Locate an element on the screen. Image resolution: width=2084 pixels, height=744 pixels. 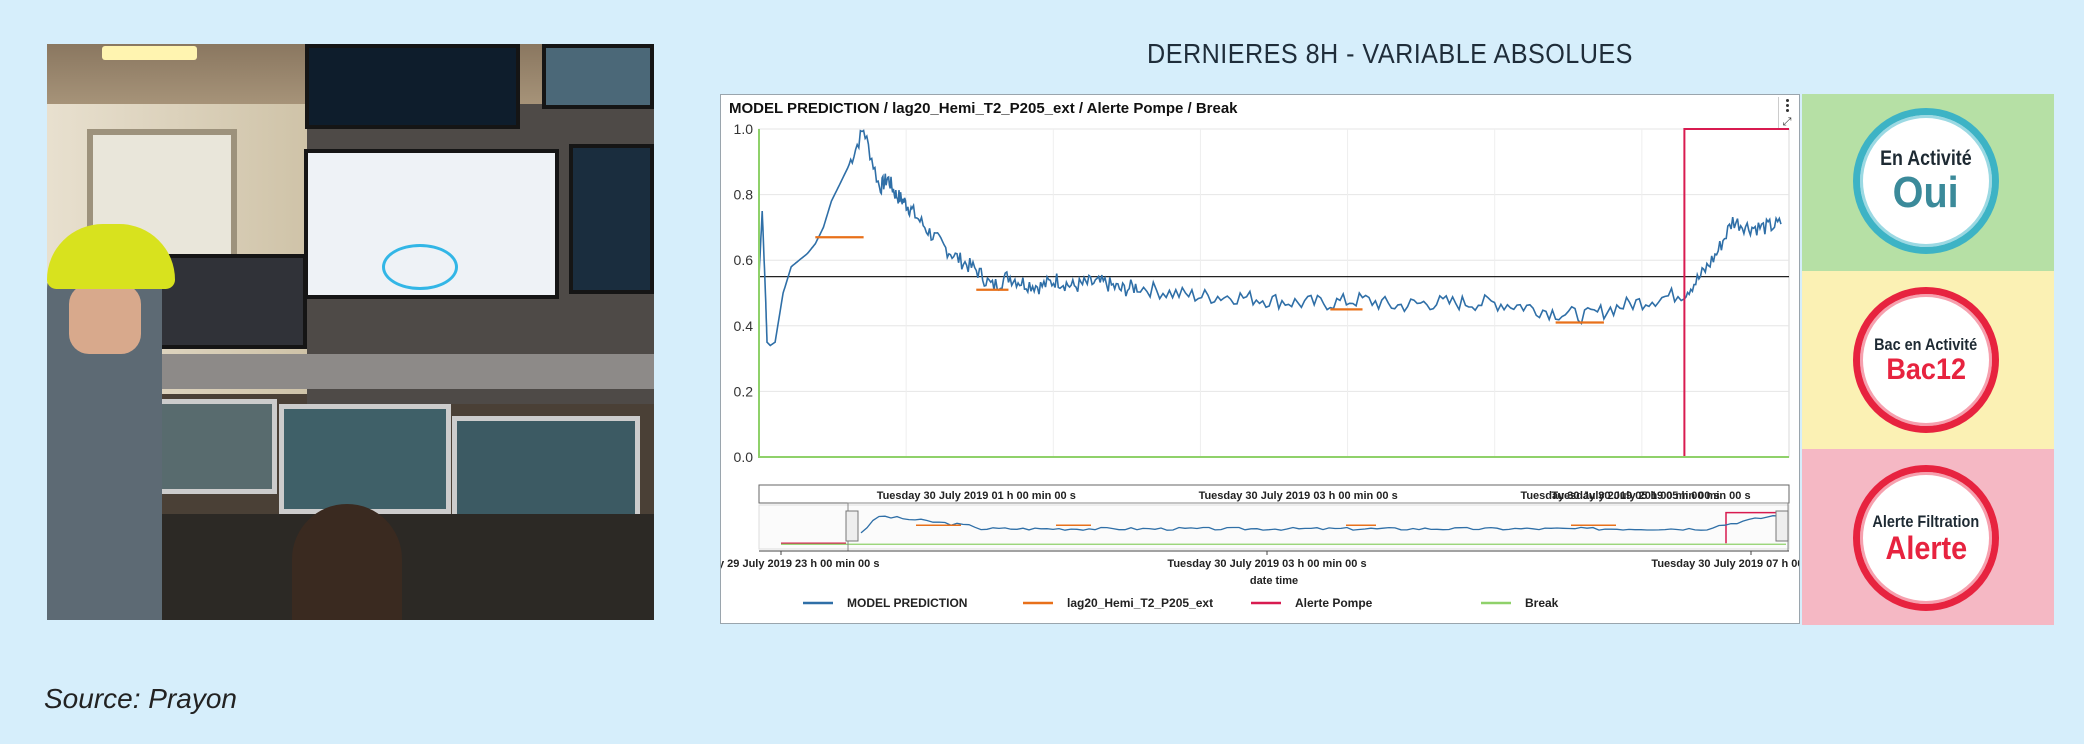
legend-label: lag20_Hemi_T2_P205_ext is located at coordinates (1140, 603).